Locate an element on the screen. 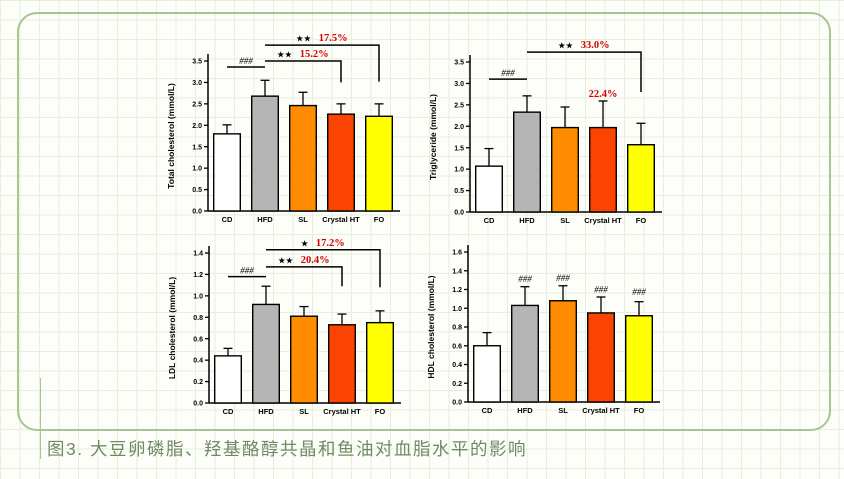 The width and height of the screenshot is (844, 479). bracket-label: ★★ 17.5% is located at coordinates (321, 38).